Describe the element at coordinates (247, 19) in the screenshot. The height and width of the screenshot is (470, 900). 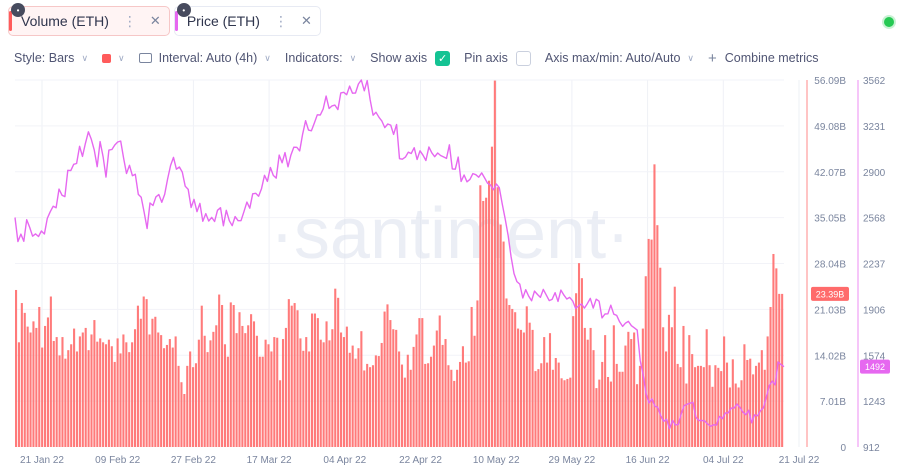
I see `tab-price-eth: • Price (ETH) ⋮ ✕` at that location.